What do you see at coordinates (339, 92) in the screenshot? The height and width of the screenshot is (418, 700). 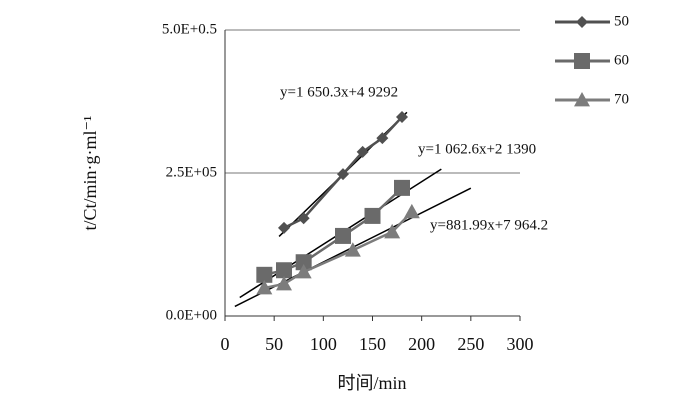 I see `trend-equation: y=1 650.3x+4 9292` at bounding box center [339, 92].